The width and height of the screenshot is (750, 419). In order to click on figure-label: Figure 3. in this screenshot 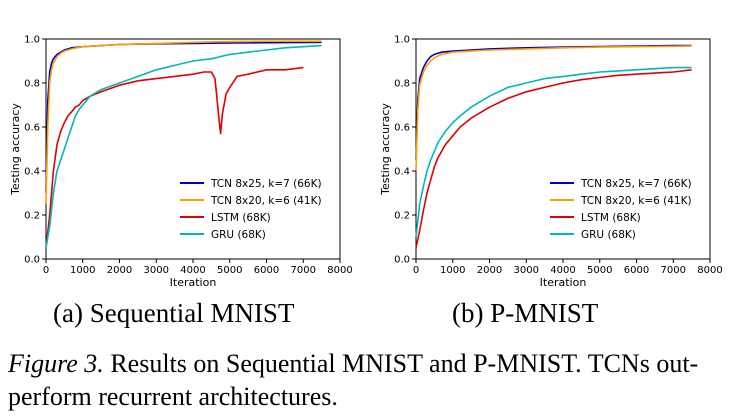, I will do `click(56, 363)`.